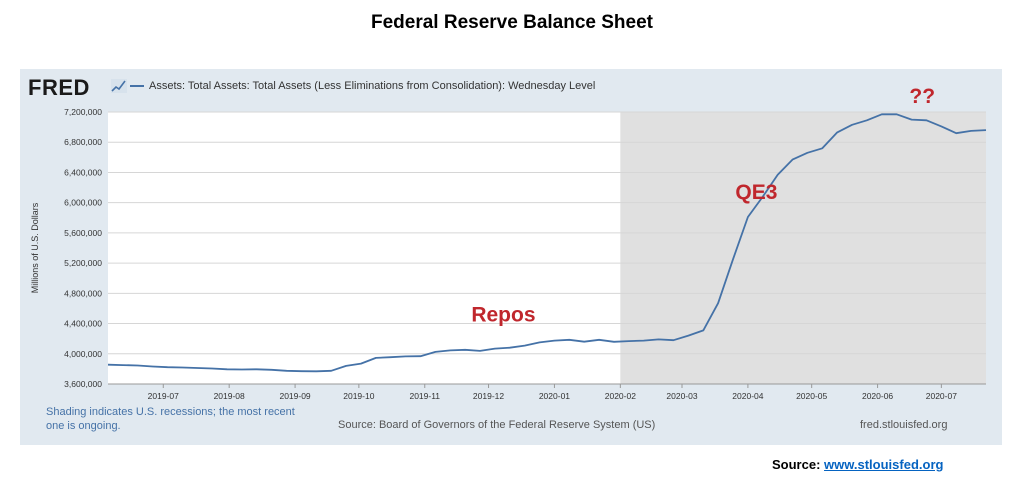 The width and height of the screenshot is (1024, 488). Describe the element at coordinates (922, 96) in the screenshot. I see `annotation-question-marks: ??` at that location.